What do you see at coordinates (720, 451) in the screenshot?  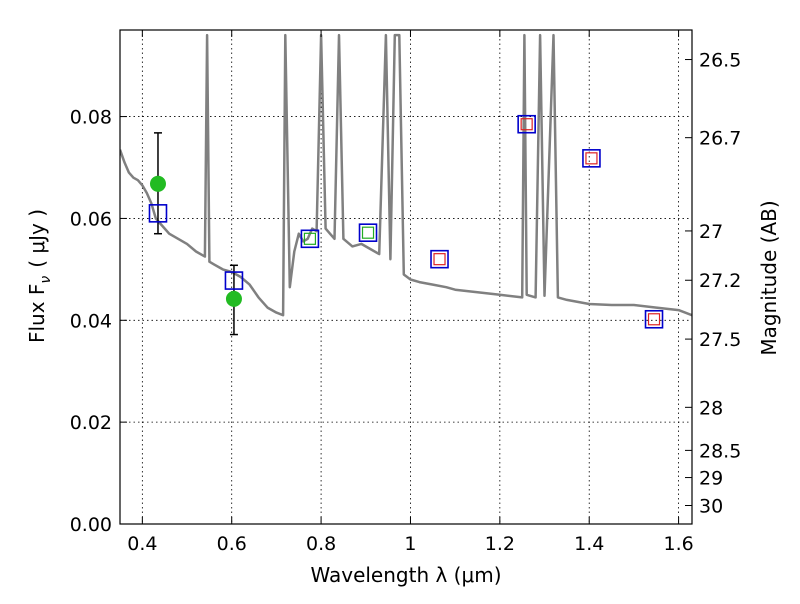 I see `y2-tick-label: 28.5` at bounding box center [720, 451].